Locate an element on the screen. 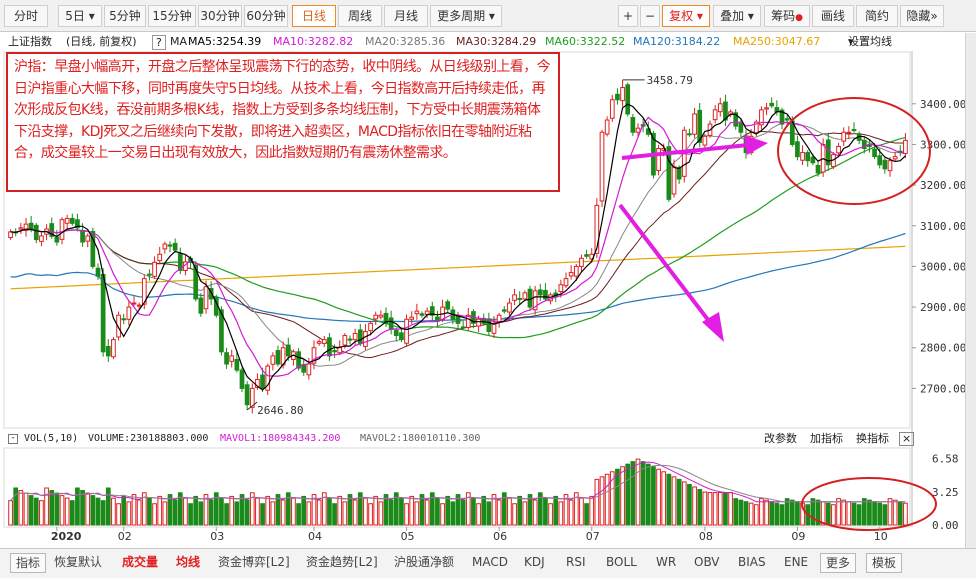 This screenshot has width=976, height=578. switch-indicator-button: 换指标 is located at coordinates (872, 438).